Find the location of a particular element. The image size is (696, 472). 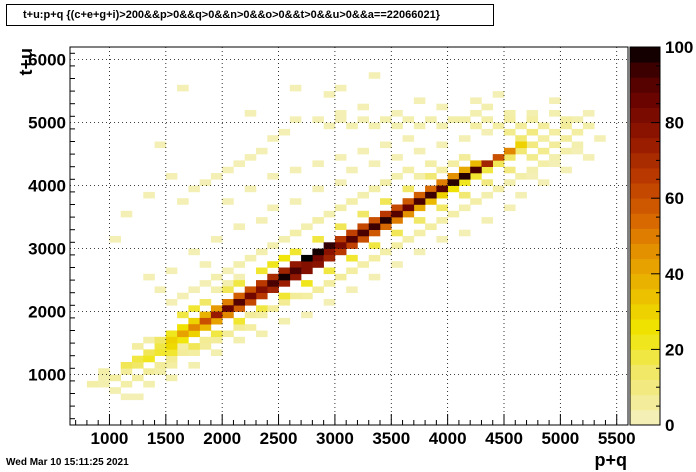

x-axis: 1000 1500 2000 2500 3000 3500 4000 4500 5000 5500 is located at coordinates (355, 431).